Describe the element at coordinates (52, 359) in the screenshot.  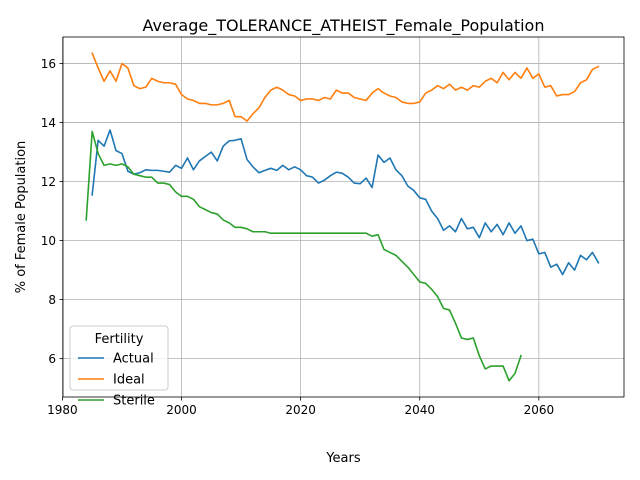
I see `y-tick-label: 6` at that location.